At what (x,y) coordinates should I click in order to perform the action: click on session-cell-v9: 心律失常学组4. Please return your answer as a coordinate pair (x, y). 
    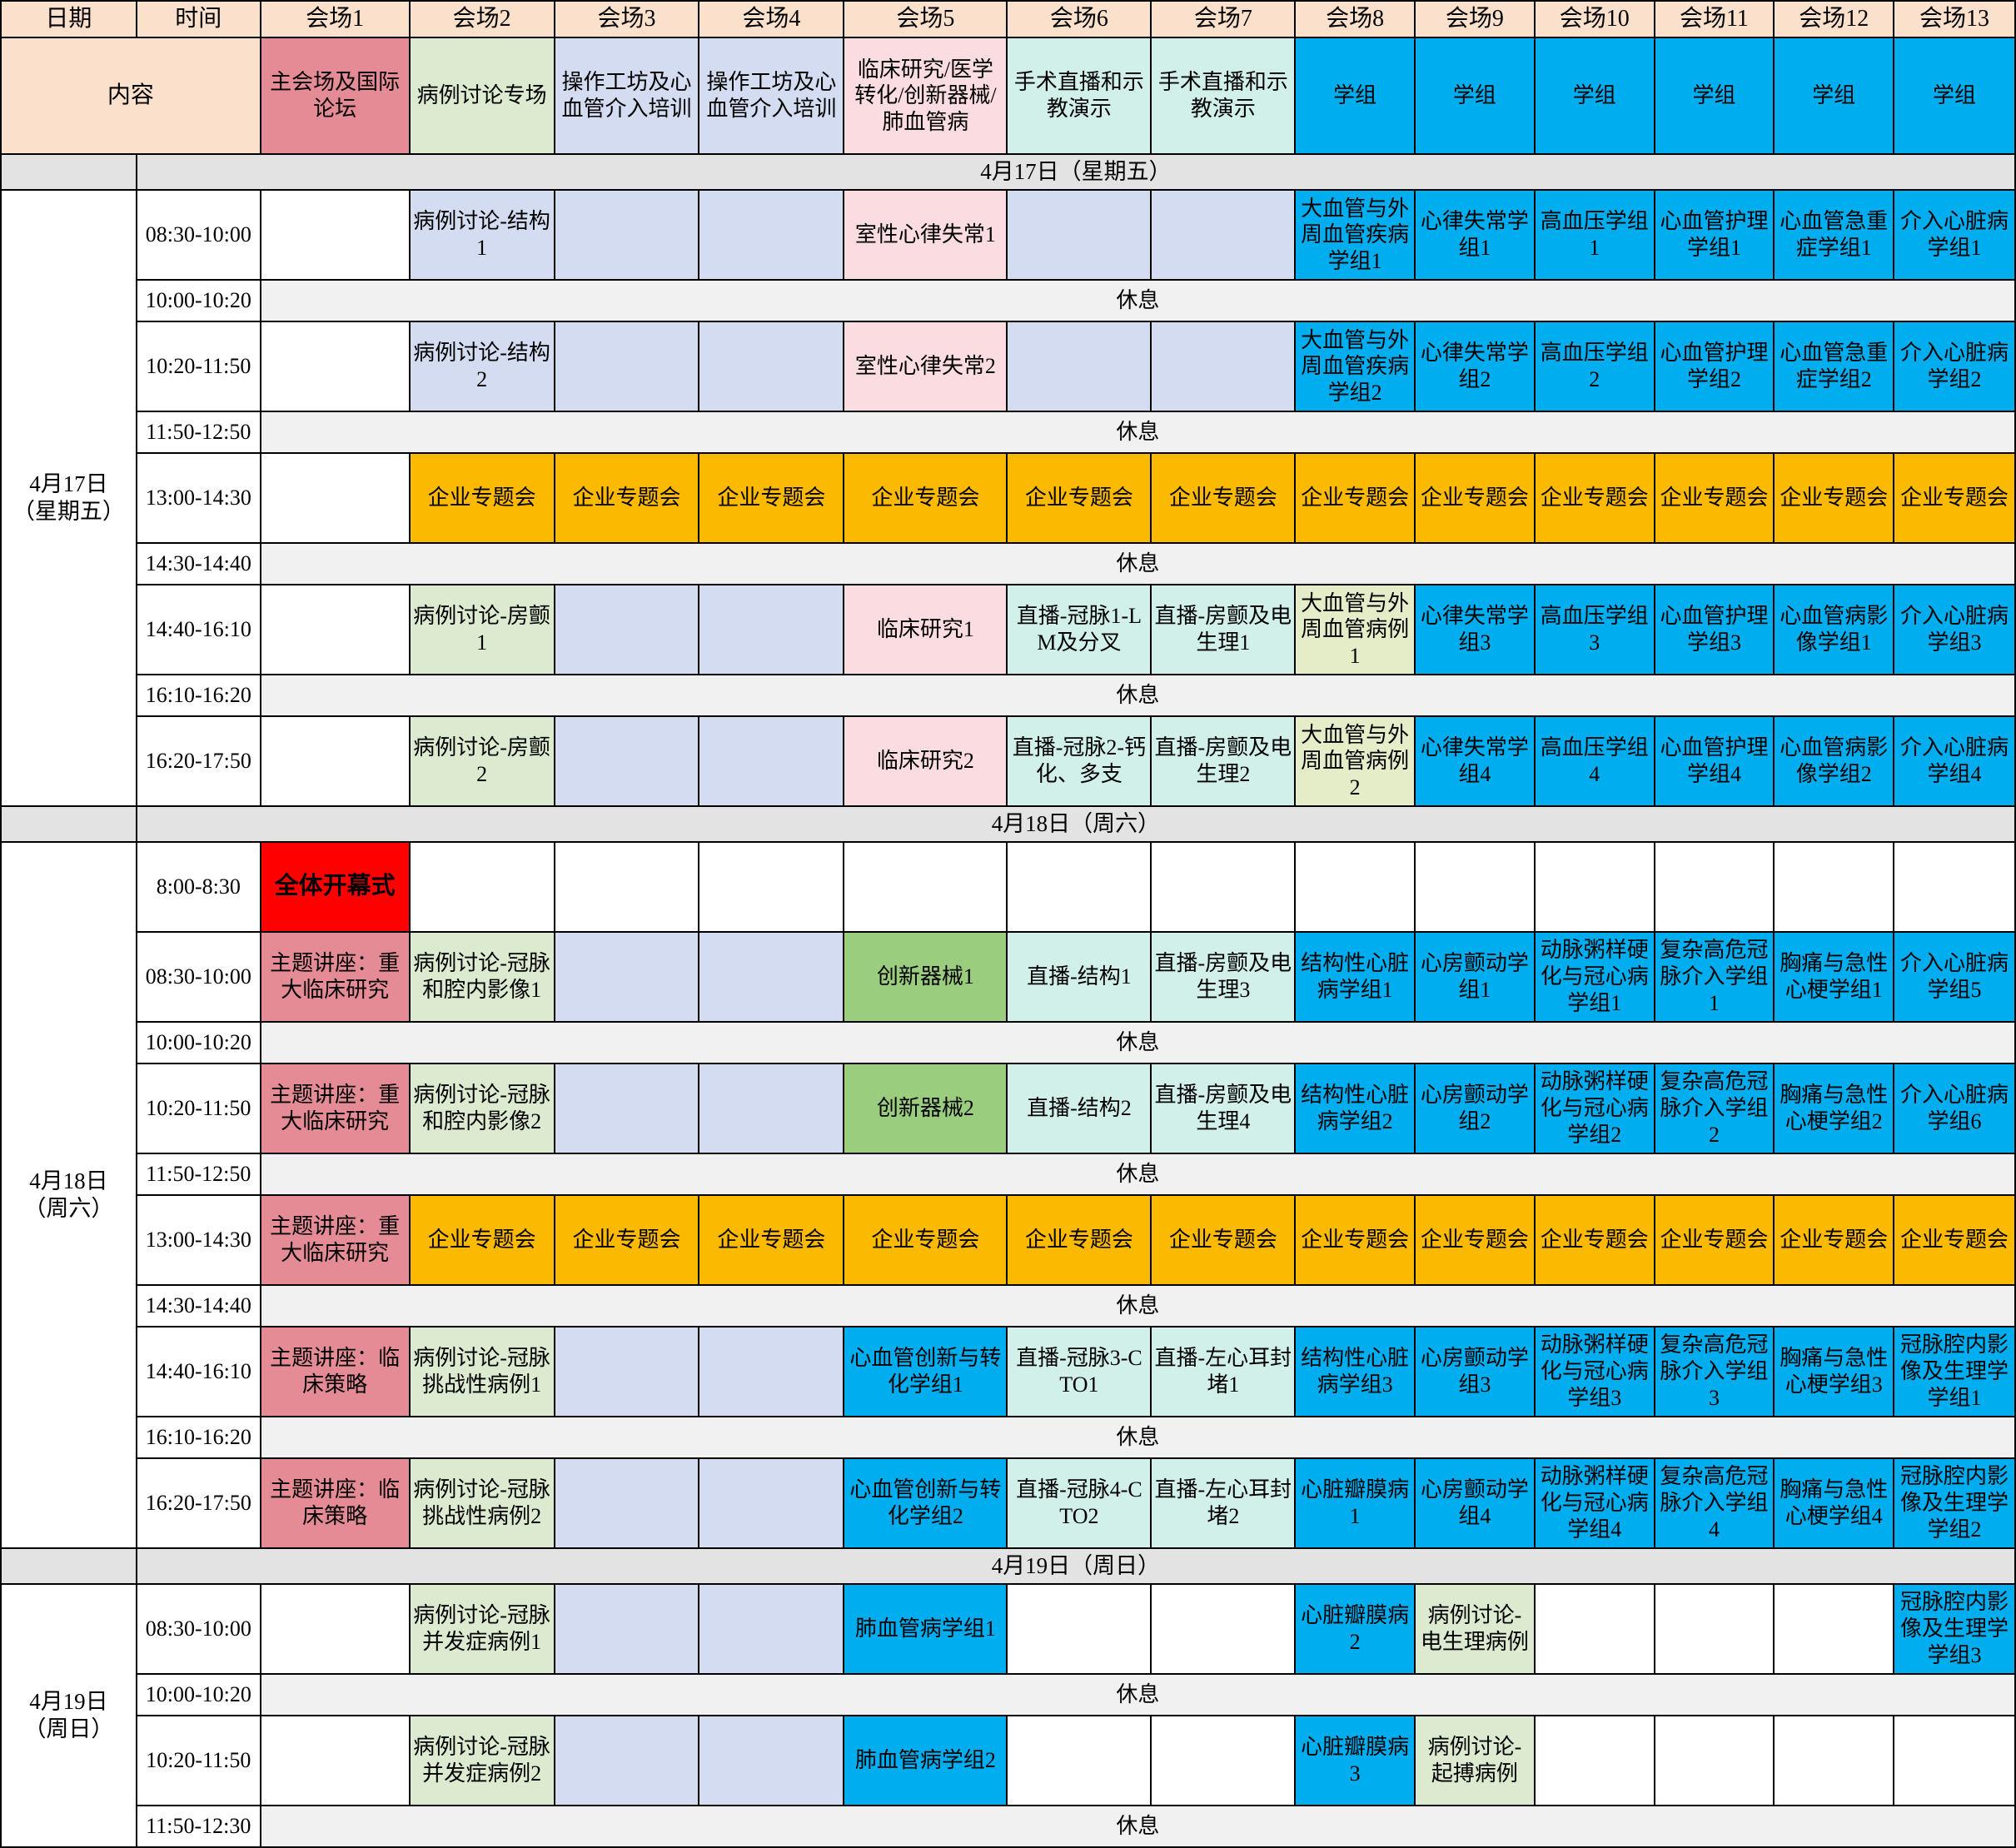
    Looking at the image, I should click on (1475, 761).